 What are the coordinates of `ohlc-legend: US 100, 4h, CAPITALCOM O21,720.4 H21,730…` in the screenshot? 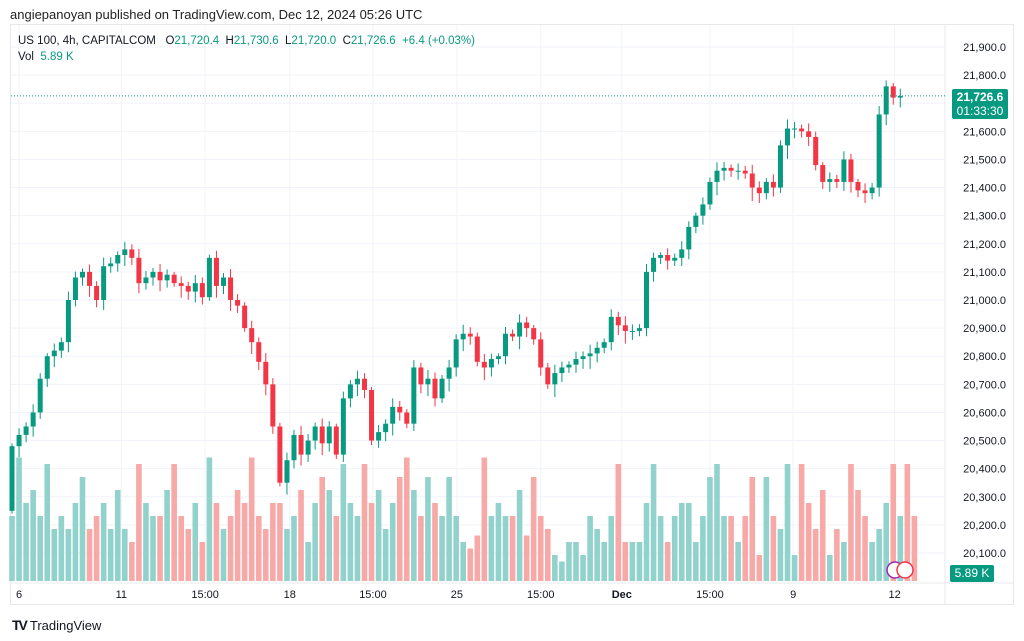 It's located at (246, 49).